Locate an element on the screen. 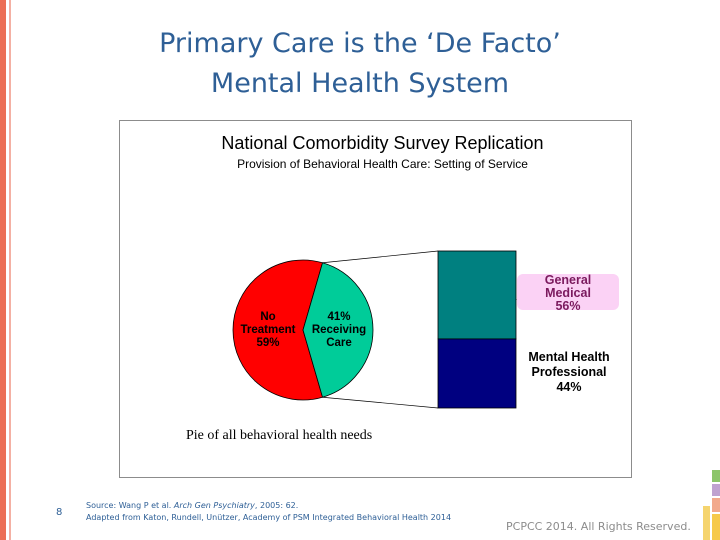 This screenshot has width=720, height=540. receiving-care-label: 41% Receiving Care is located at coordinates (339, 330).